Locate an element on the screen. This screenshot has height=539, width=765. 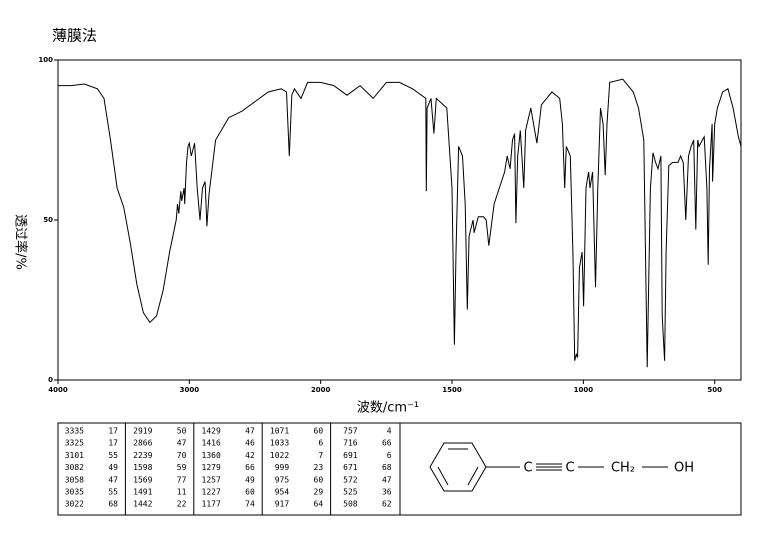
peak-wavenumber: 508 is located at coordinates (350, 504).